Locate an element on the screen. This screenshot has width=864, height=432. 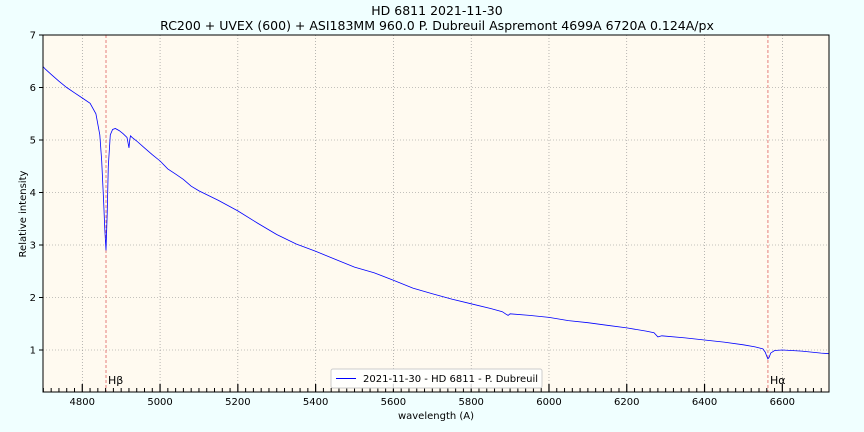
y-tick-label: 7 is located at coordinates (33, 36).